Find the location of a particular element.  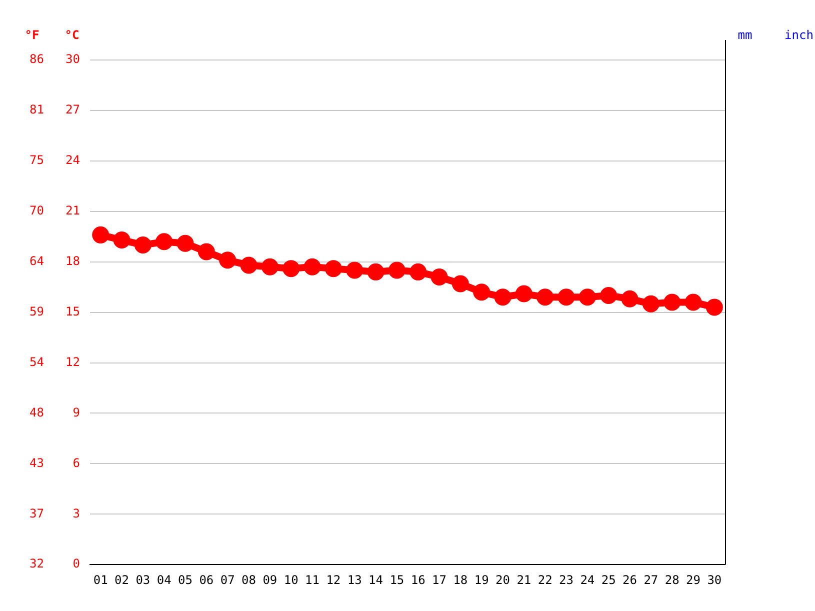

y2-axis-title: °F is located at coordinates (32, 35).